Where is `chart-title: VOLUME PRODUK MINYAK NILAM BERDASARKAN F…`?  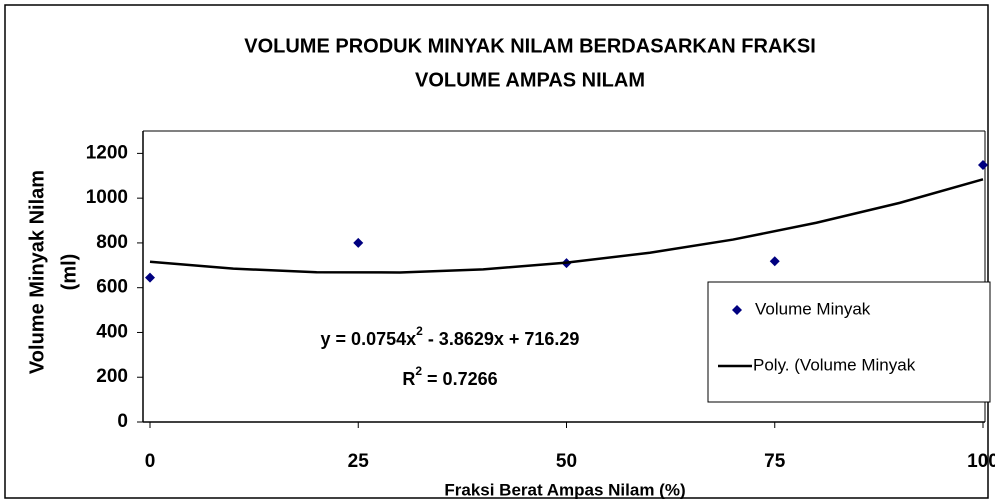 chart-title: VOLUME PRODUK MINYAK NILAM BERDASARKAN F… is located at coordinates (530, 46).